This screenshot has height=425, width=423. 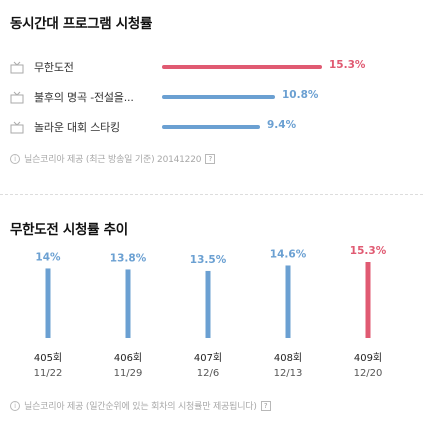 I want to click on program-name: 무한도전, so click(x=54, y=67).